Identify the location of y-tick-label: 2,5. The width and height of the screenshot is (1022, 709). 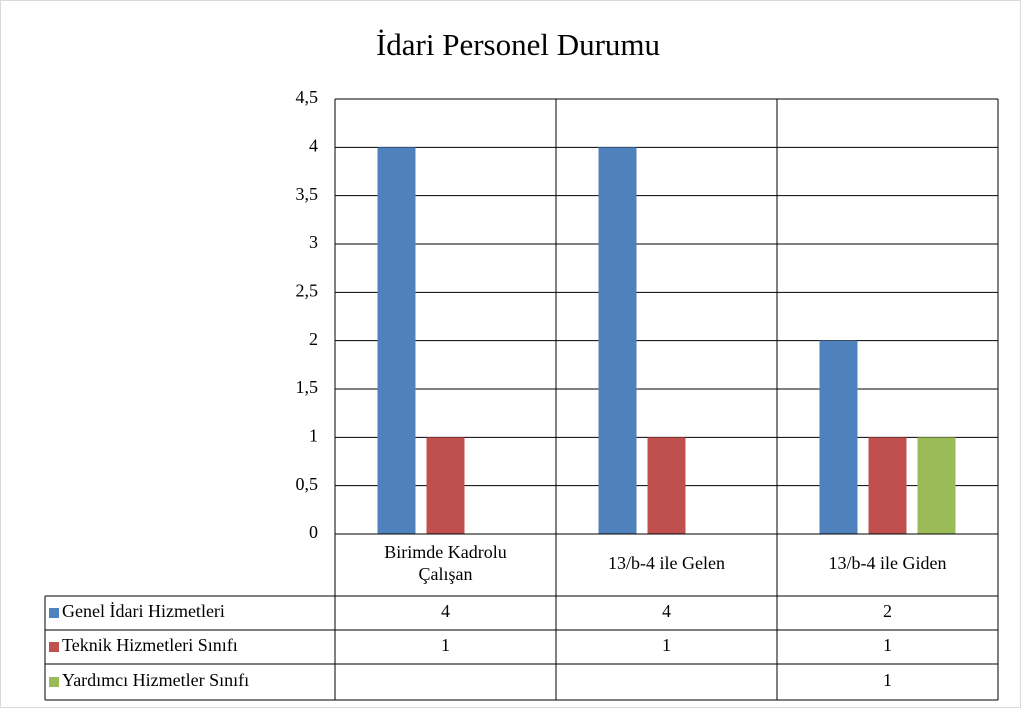
(307, 290).